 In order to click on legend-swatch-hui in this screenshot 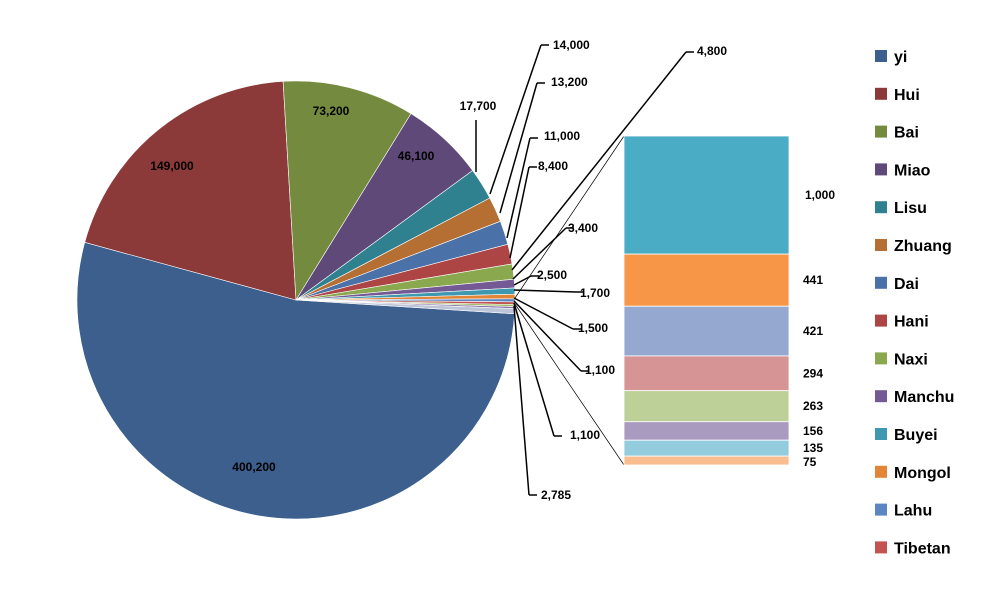, I will do `click(881, 93)`.